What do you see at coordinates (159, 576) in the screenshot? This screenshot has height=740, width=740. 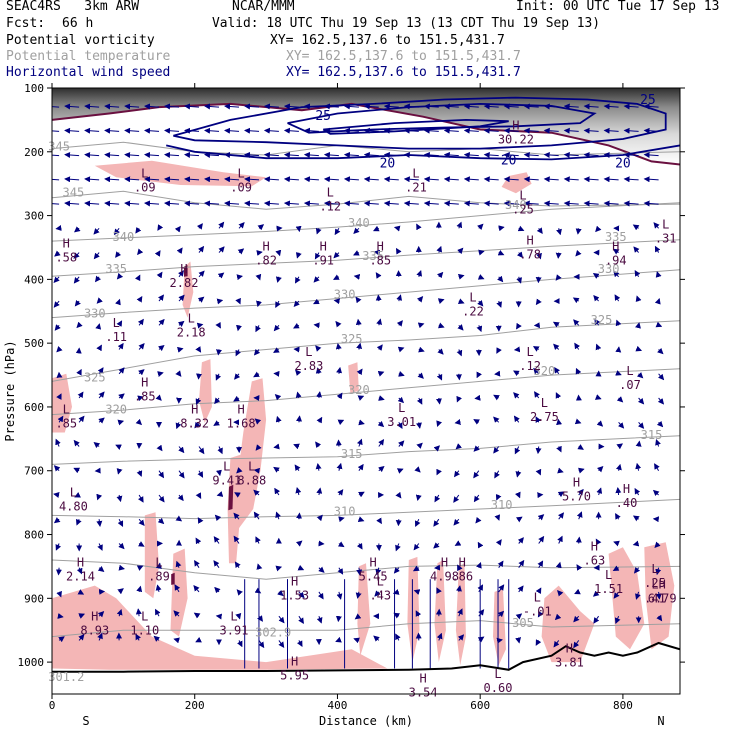 I see `pv-extremum-value: .89` at bounding box center [159, 576].